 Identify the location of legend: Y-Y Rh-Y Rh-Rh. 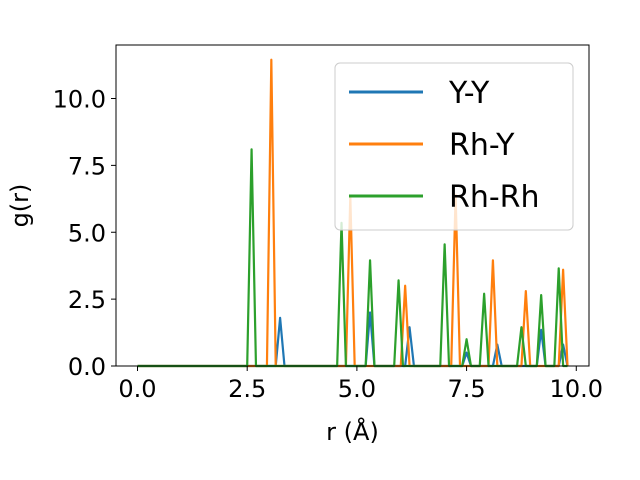
(454, 146).